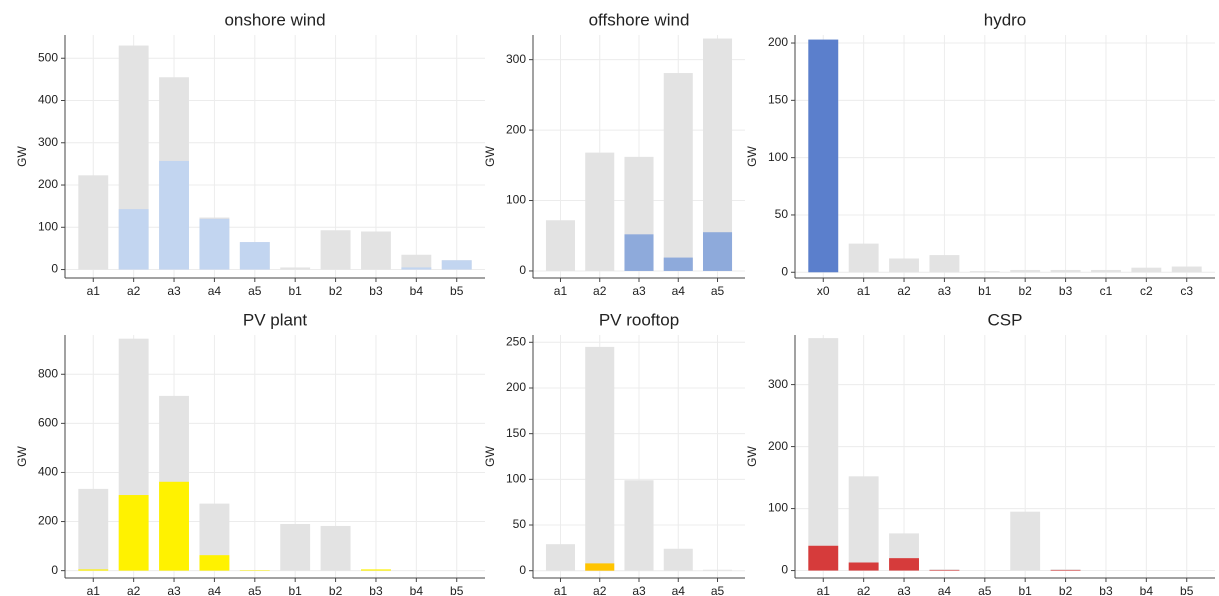  I want to click on x-tick-label: b3, so click(376, 590).